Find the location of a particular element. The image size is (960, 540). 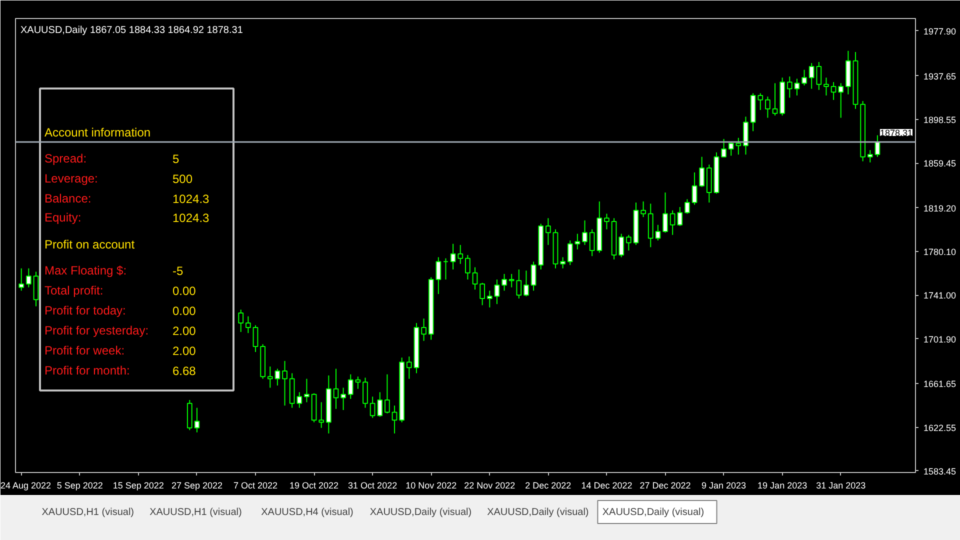

y-tick-label: 1661.65 is located at coordinates (940, 384).